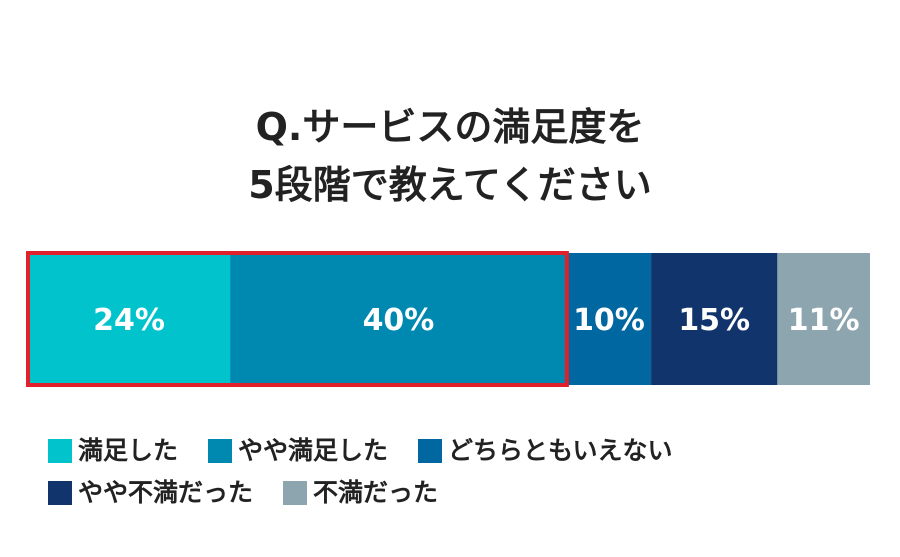 This screenshot has height=557, width=900. I want to click on legend-label: 不満だった, so click(376, 492).